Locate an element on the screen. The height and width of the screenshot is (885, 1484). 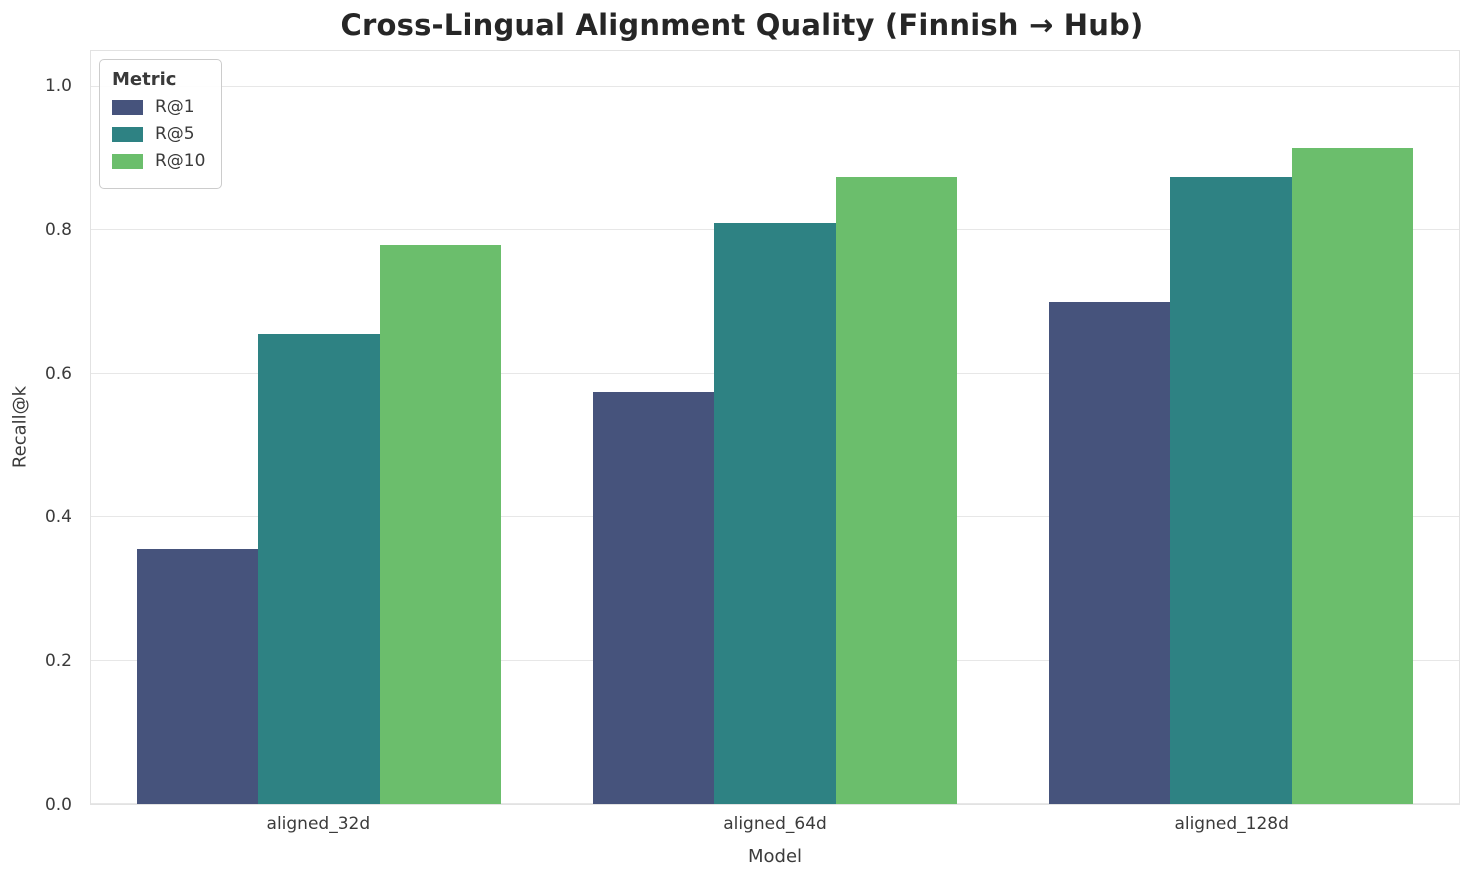
y-tick-label: 0.6 is located at coordinates (58, 373).